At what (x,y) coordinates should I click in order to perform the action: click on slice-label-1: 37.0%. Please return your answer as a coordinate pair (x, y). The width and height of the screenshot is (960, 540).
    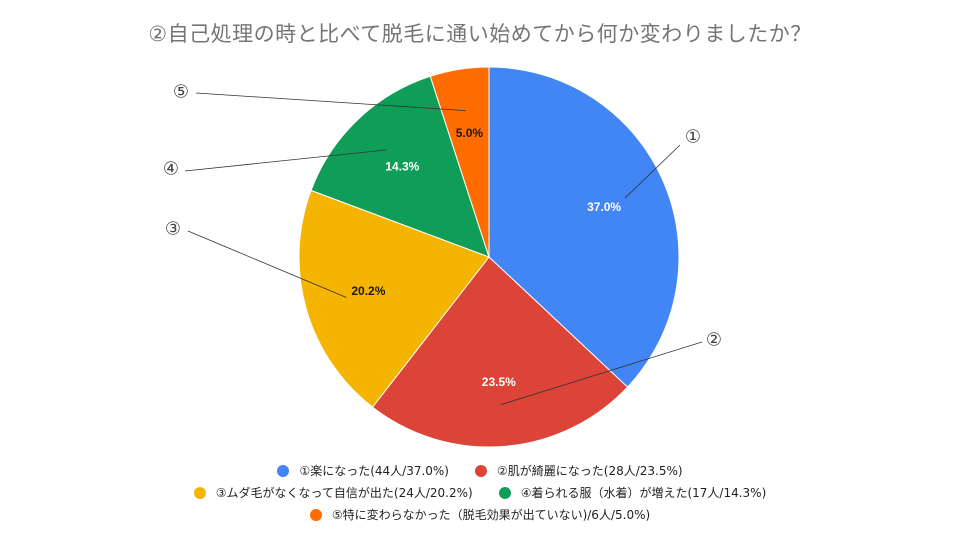
    Looking at the image, I should click on (604, 207).